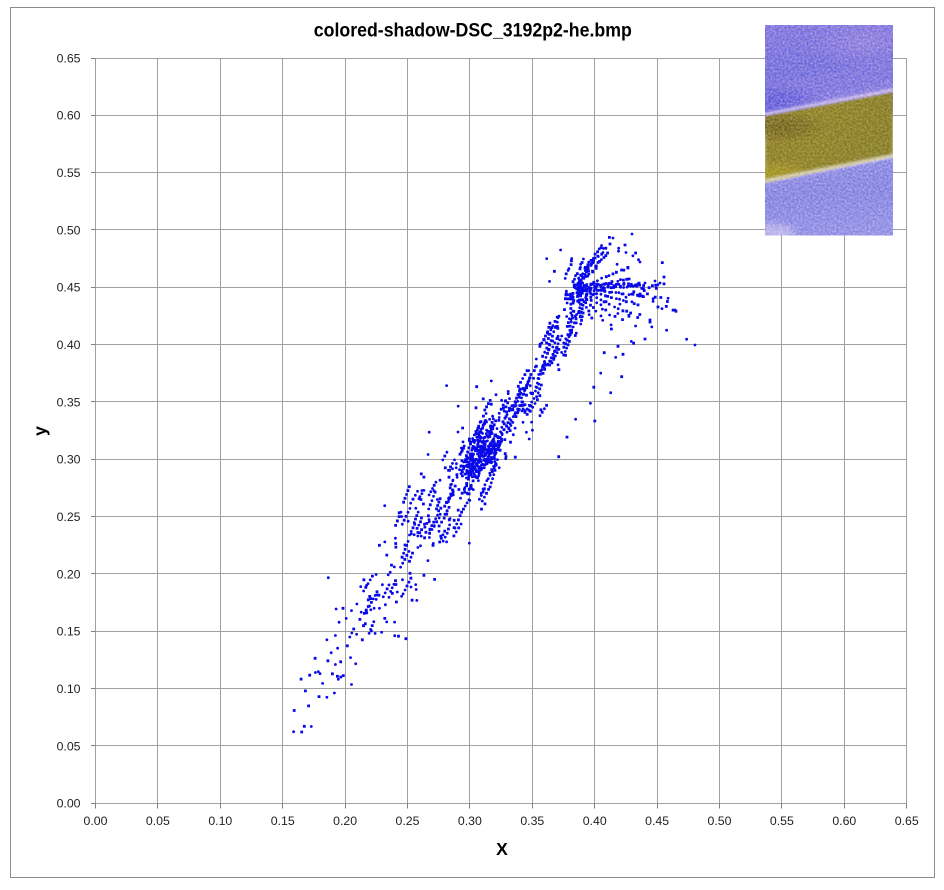 The width and height of the screenshot is (944, 890). What do you see at coordinates (473, 30) in the screenshot?
I see `svg-text:colored-shadow-DSC_3192p2-he.b: colored-shadow-DSC_3192p2-he.bmp` at bounding box center [473, 30].